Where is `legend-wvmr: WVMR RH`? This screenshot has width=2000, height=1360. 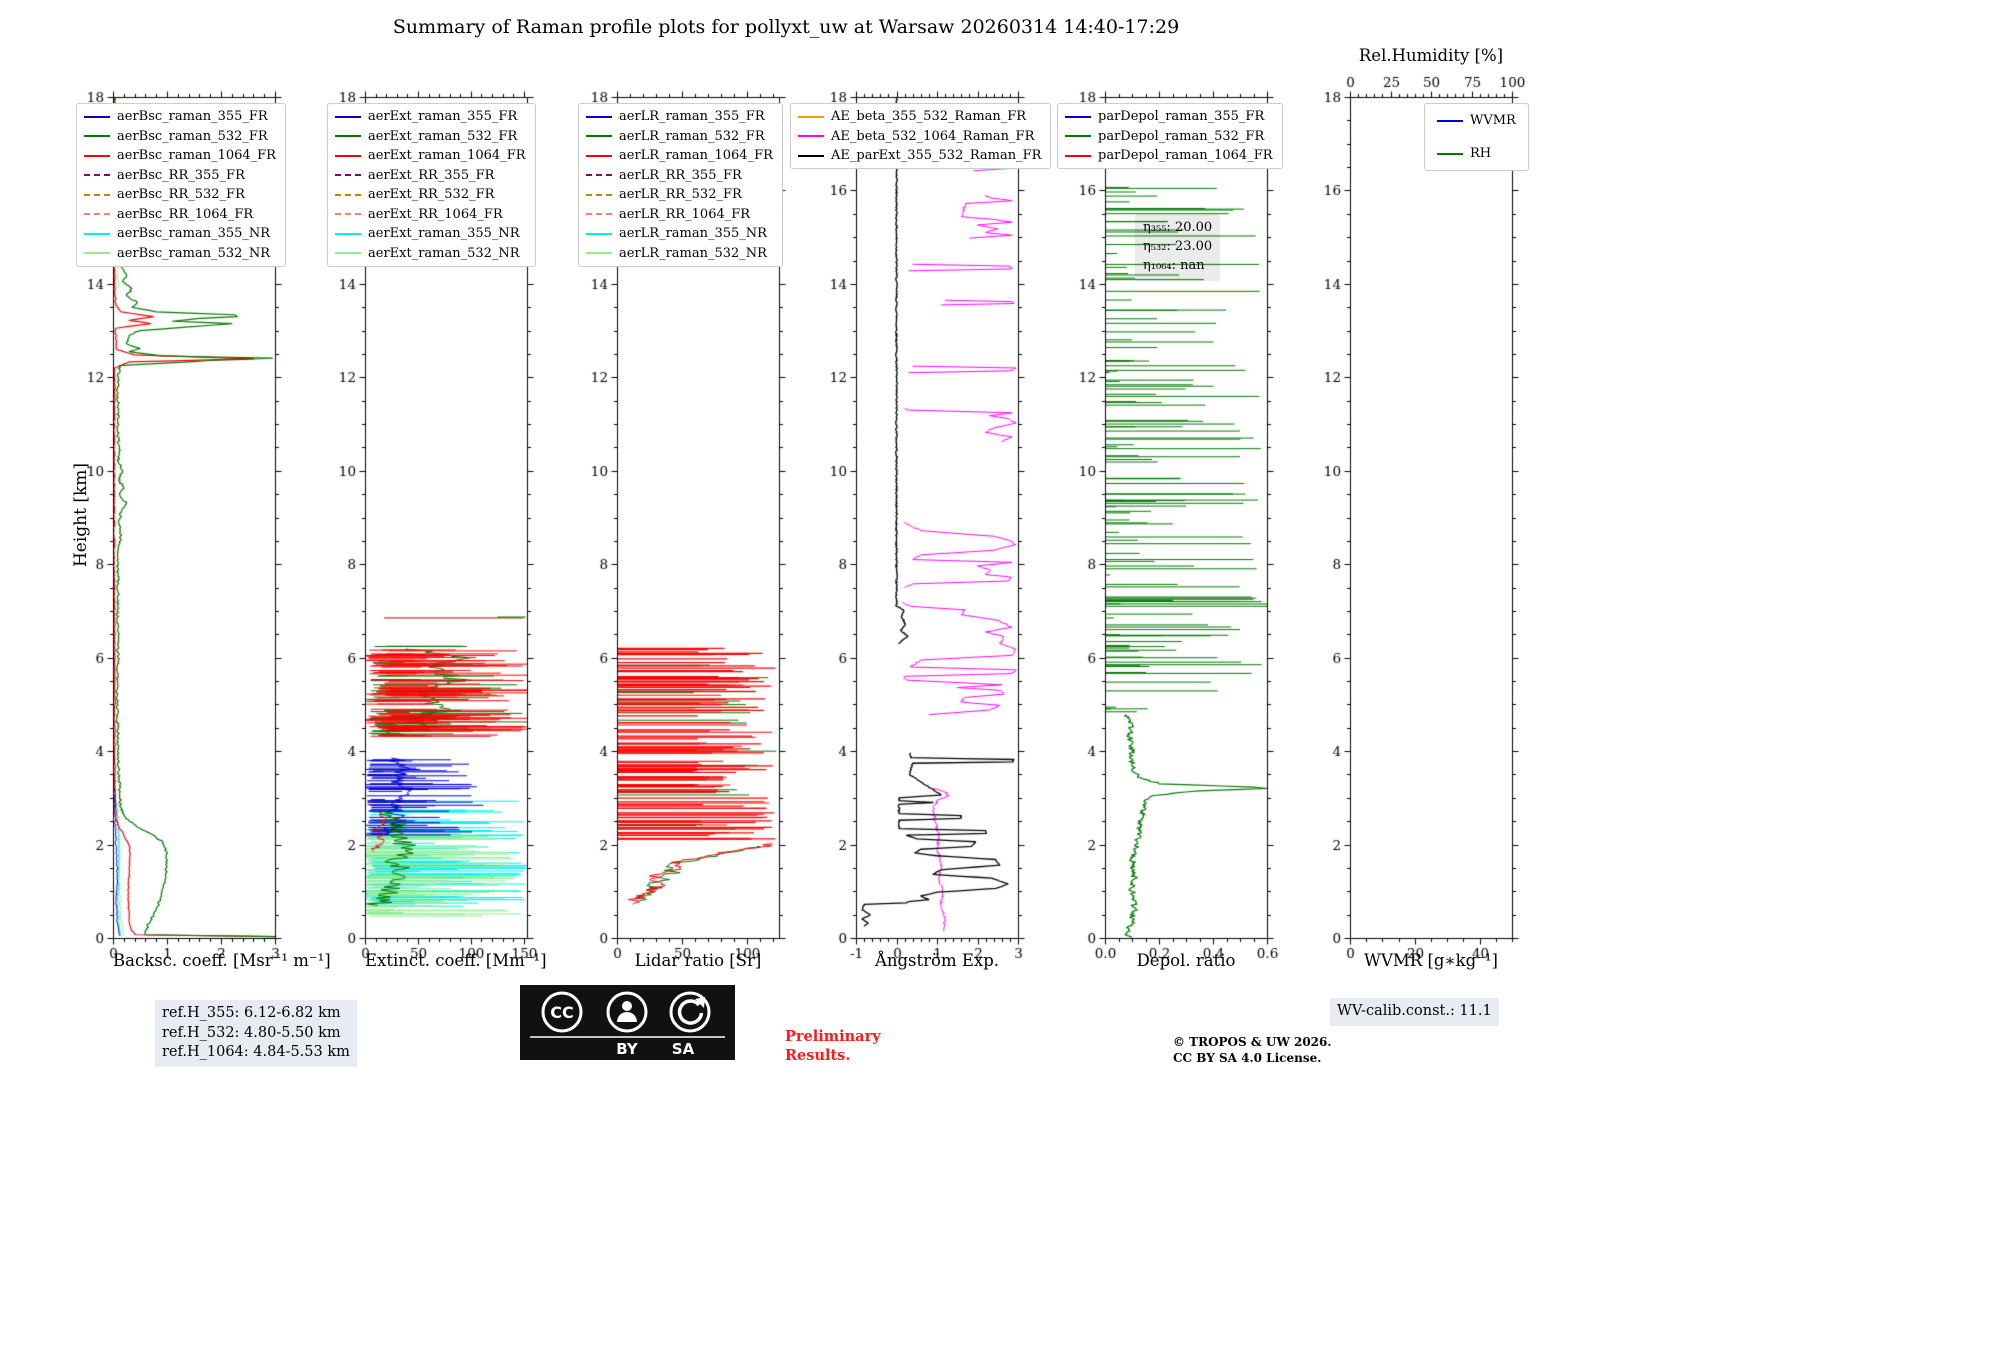 legend-wvmr: WVMR RH is located at coordinates (1476, 137).